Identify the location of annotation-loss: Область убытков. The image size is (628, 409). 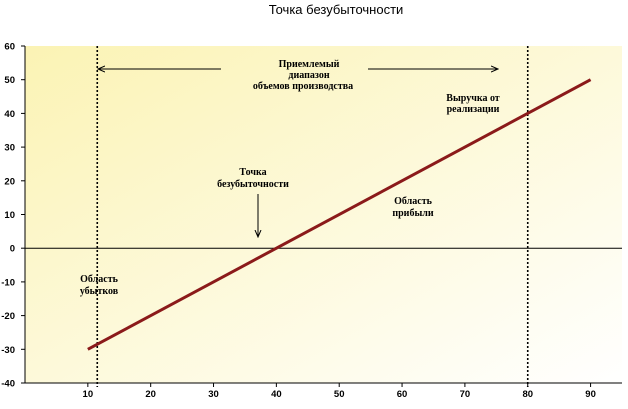
(99, 285).